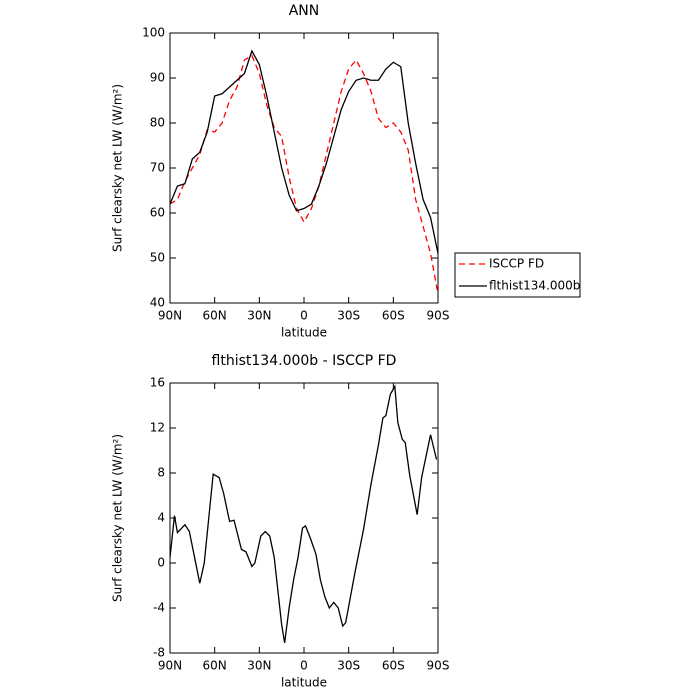 The height and width of the screenshot is (700, 700). What do you see at coordinates (304, 361) in the screenshot?
I see `chart-title: flthist134.000b - ISCCP FD` at bounding box center [304, 361].